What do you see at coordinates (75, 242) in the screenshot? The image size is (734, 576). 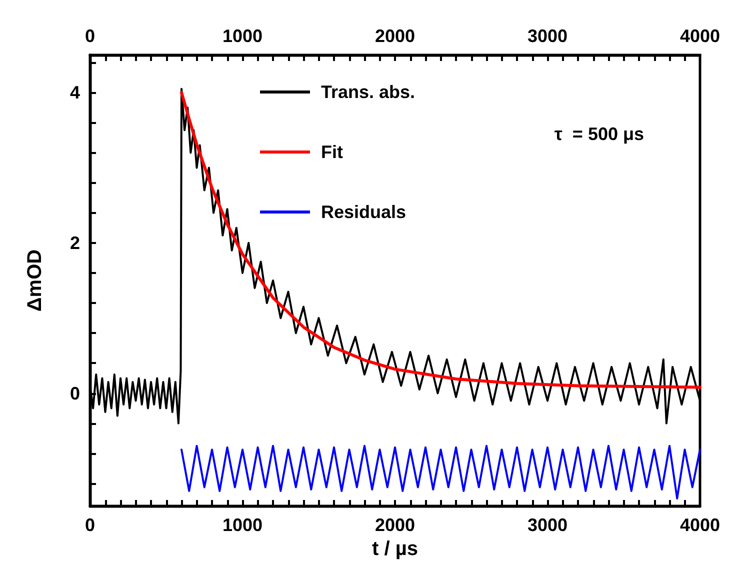 I see `y-tick-label: 2` at bounding box center [75, 242].